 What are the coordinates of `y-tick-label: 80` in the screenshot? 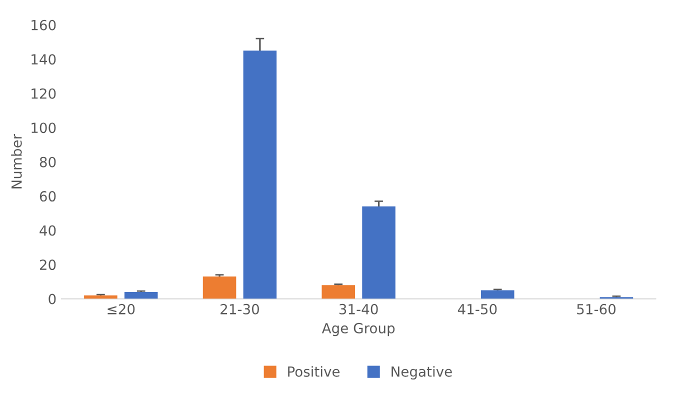 It's located at (48, 162).